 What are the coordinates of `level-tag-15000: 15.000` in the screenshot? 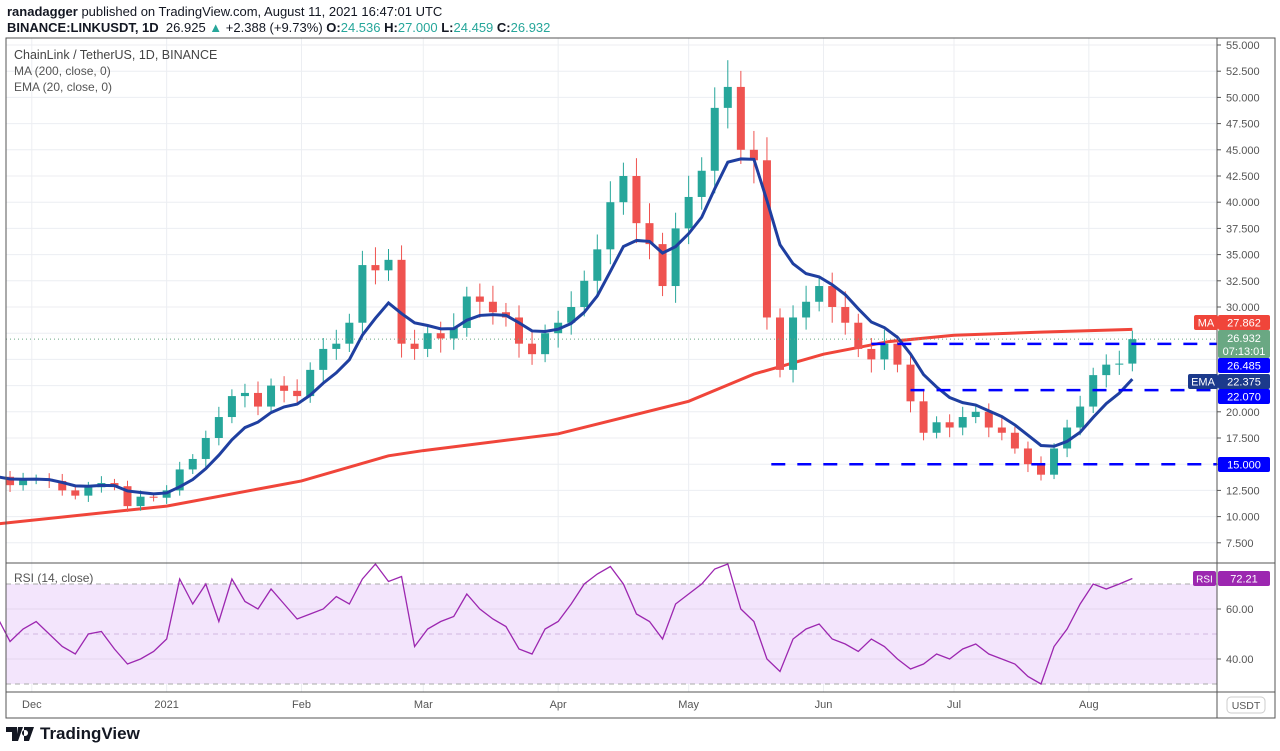 It's located at (1244, 466).